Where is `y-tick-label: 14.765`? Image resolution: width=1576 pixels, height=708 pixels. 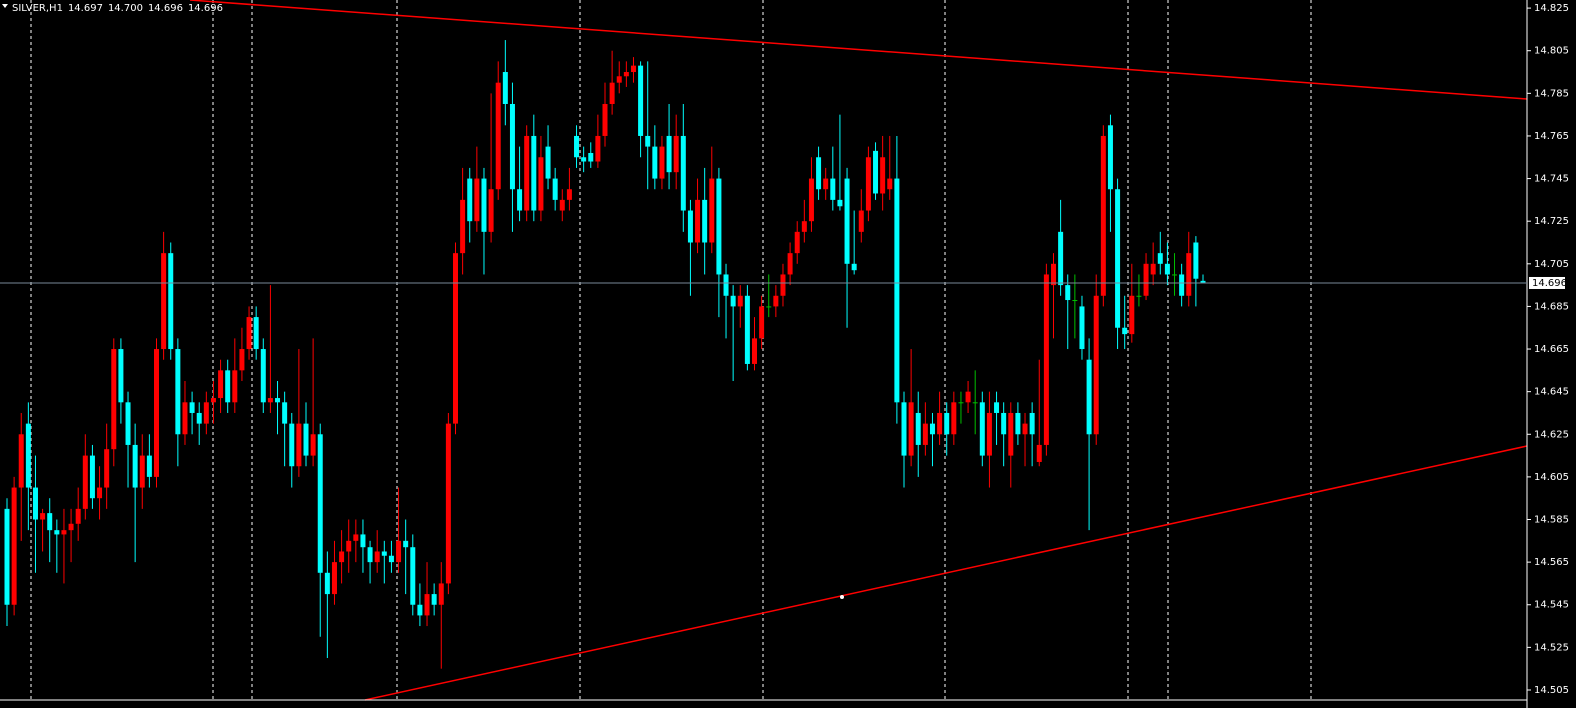
y-tick-label: 14.765 is located at coordinates (1551, 136).